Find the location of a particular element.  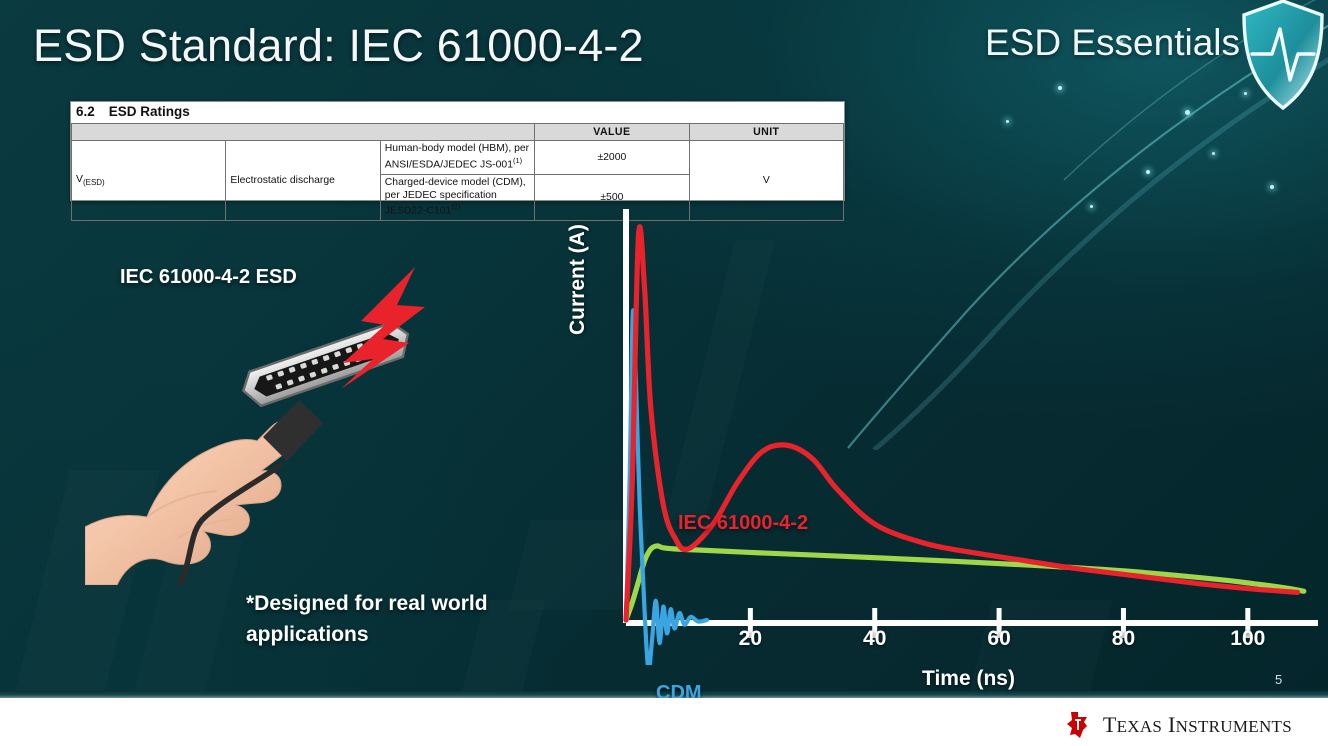

table-cell-value-cdm: ±500 is located at coordinates (612, 197).